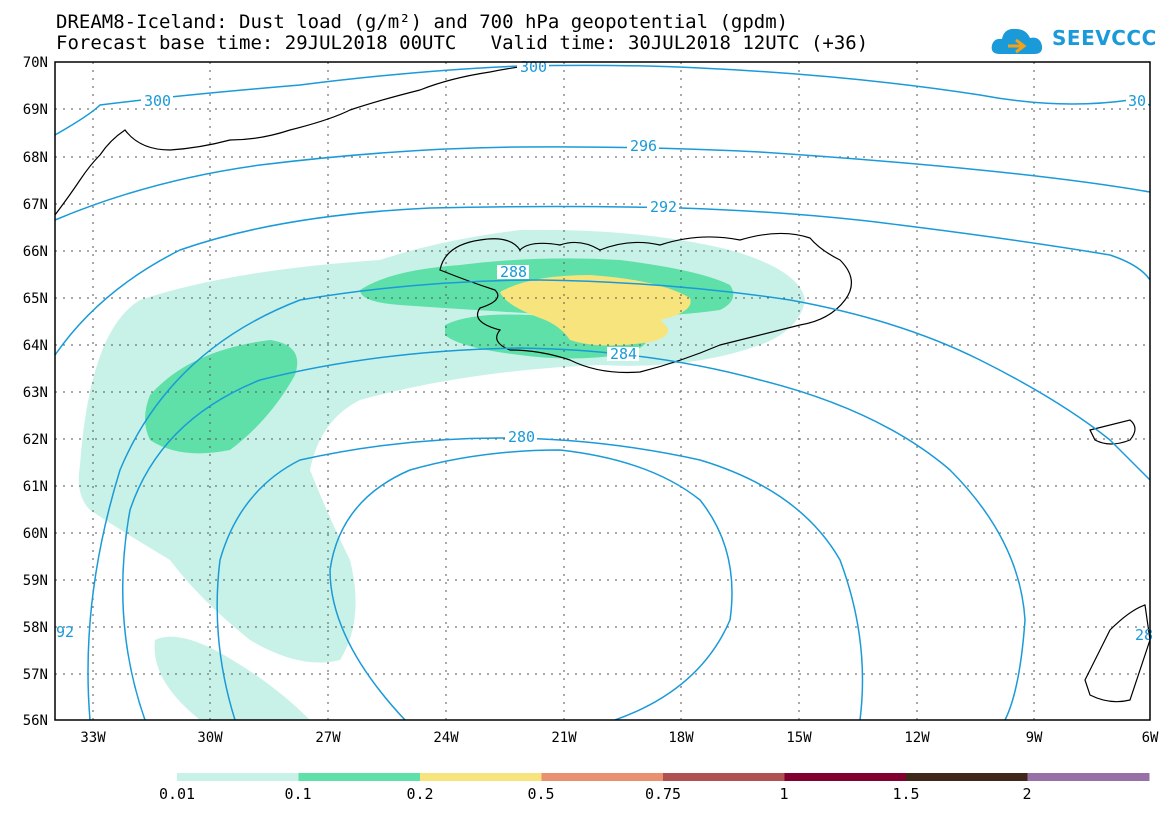 This screenshot has width=1175, height=815. What do you see at coordinates (1112, 432) in the screenshot?
I see `faroe-coastline` at bounding box center [1112, 432].